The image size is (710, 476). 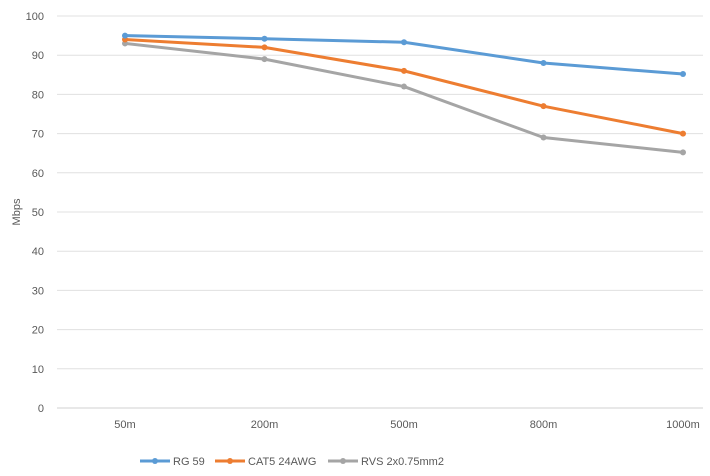 What do you see at coordinates (38, 291) in the screenshot?
I see `y-tick-label: 30` at bounding box center [38, 291].